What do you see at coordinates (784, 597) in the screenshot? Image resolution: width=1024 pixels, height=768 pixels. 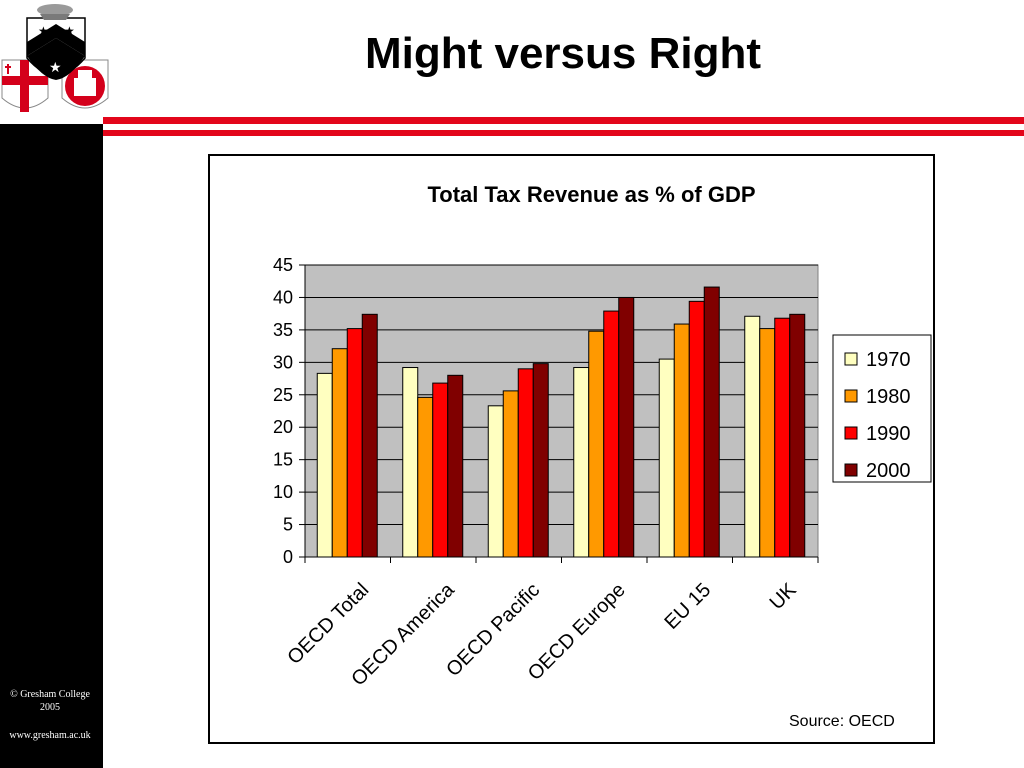 I see `x-category-label: UK` at bounding box center [784, 597].